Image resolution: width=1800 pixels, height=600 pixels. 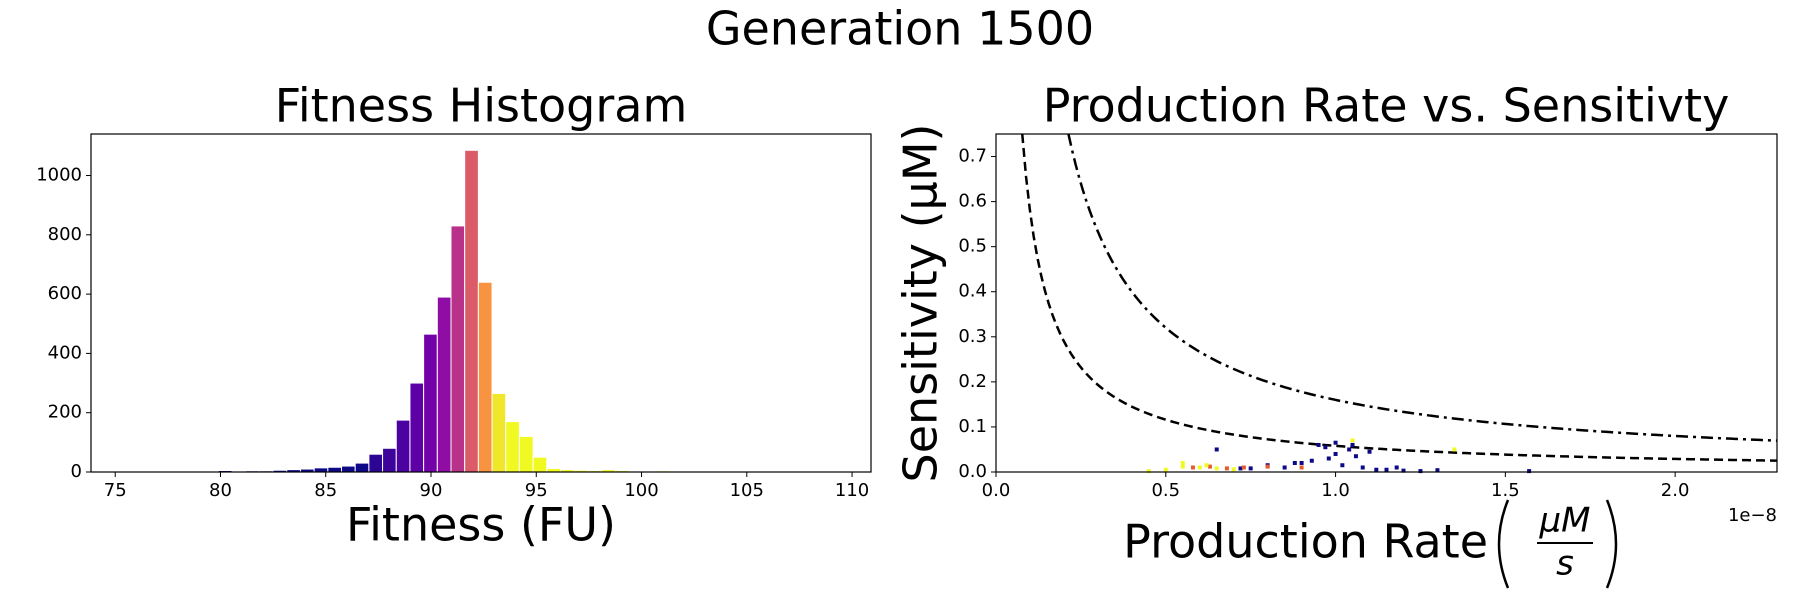 I want to click on y-tick-label: 0.2, so click(x=972, y=381).